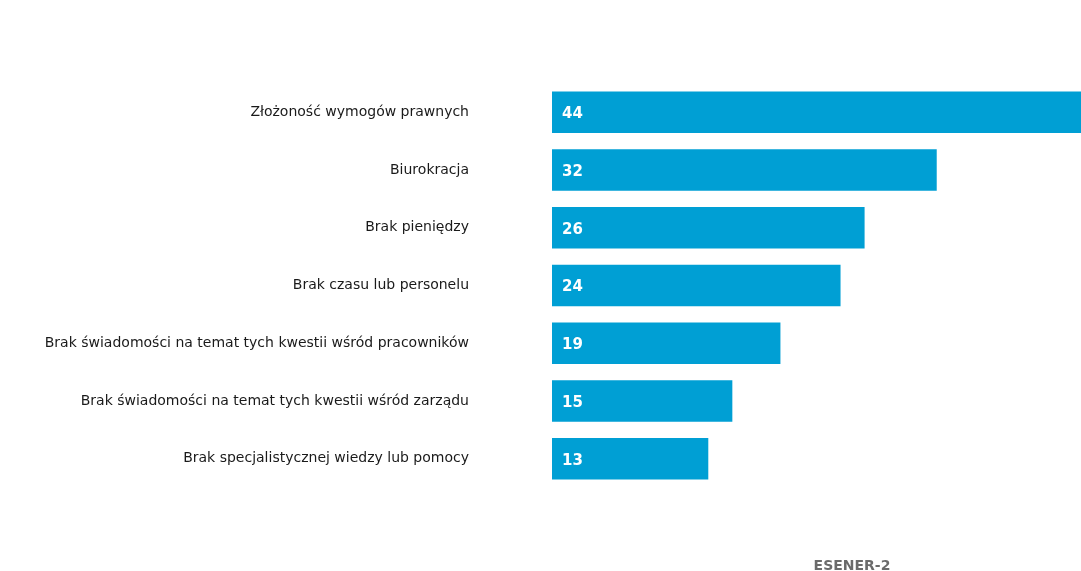 The image size is (1081, 571). What do you see at coordinates (572, 286) in the screenshot?
I see `data-label: 24` at bounding box center [572, 286].